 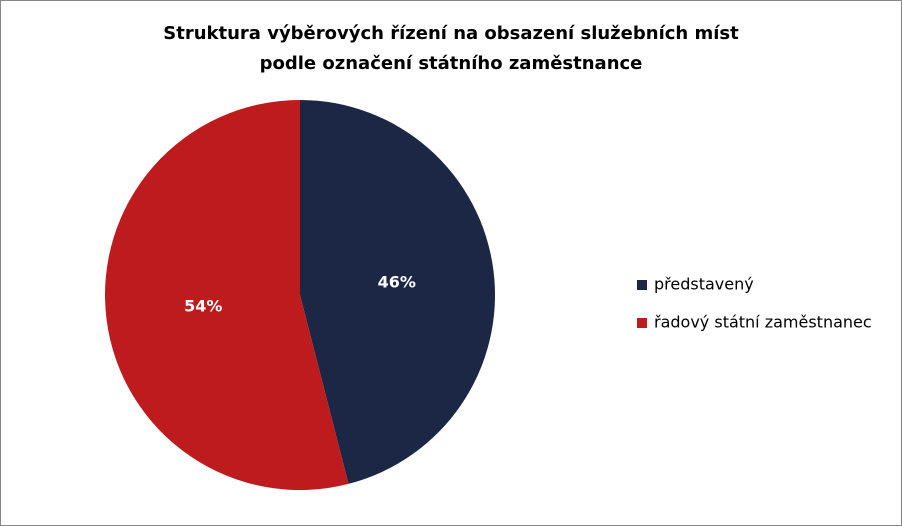 I want to click on legend-label: řadový státní zaměstnanec, so click(x=763, y=322).